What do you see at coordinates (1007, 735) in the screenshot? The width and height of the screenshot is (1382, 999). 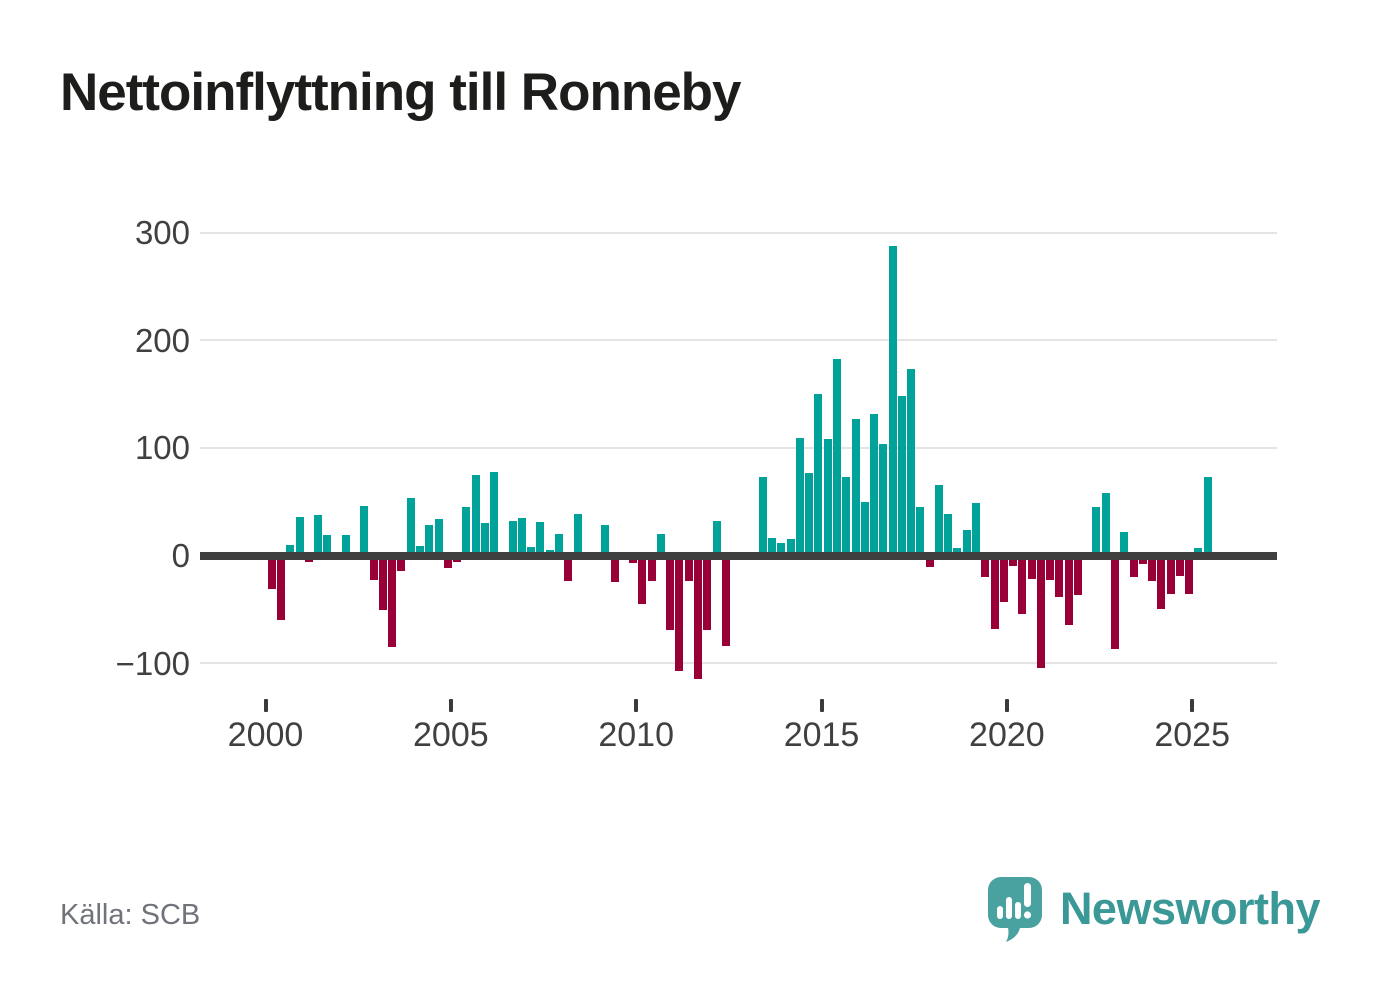 I see `x-tick-label: 2020` at bounding box center [1007, 735].